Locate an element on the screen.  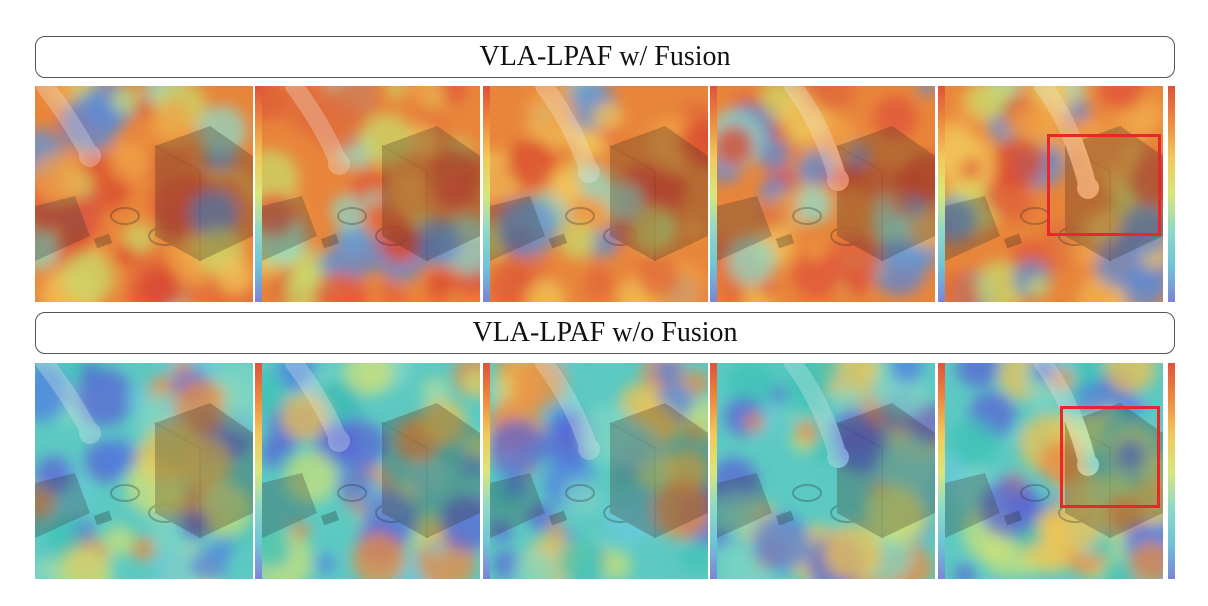
panel-title-text: VLA-LPAF w/ Fusion is located at coordinates (605, 56).